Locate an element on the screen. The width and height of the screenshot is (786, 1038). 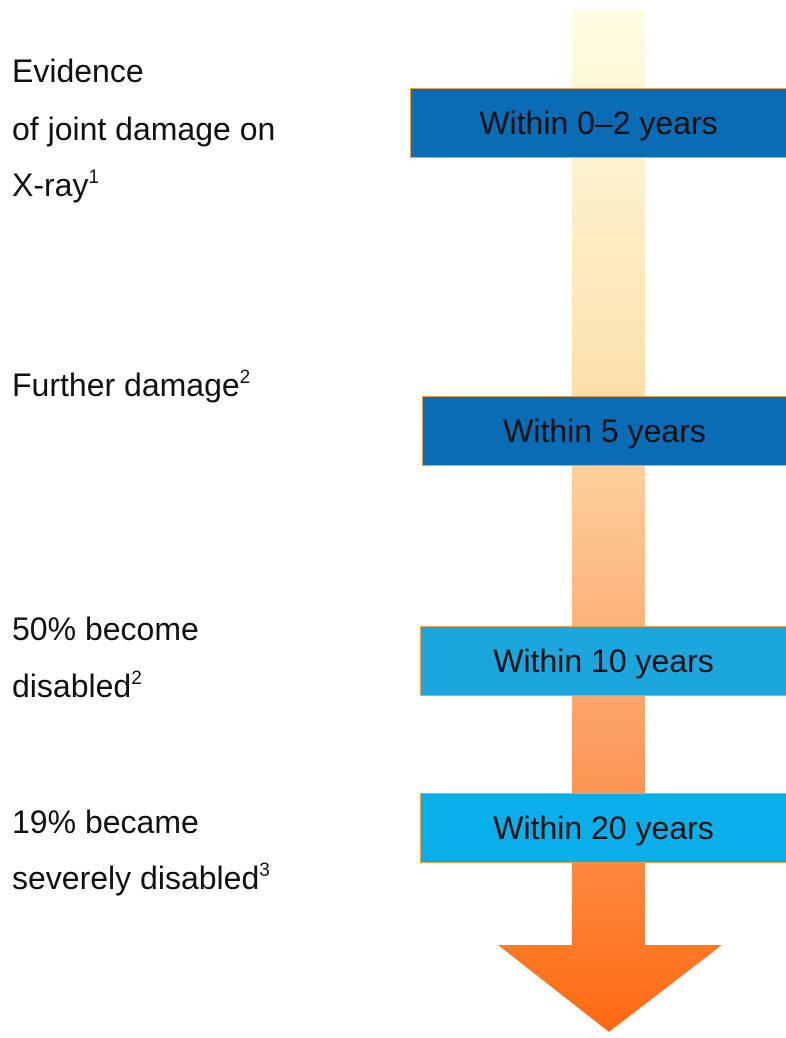
label-line: severely disabled3 is located at coordinates (141, 878).